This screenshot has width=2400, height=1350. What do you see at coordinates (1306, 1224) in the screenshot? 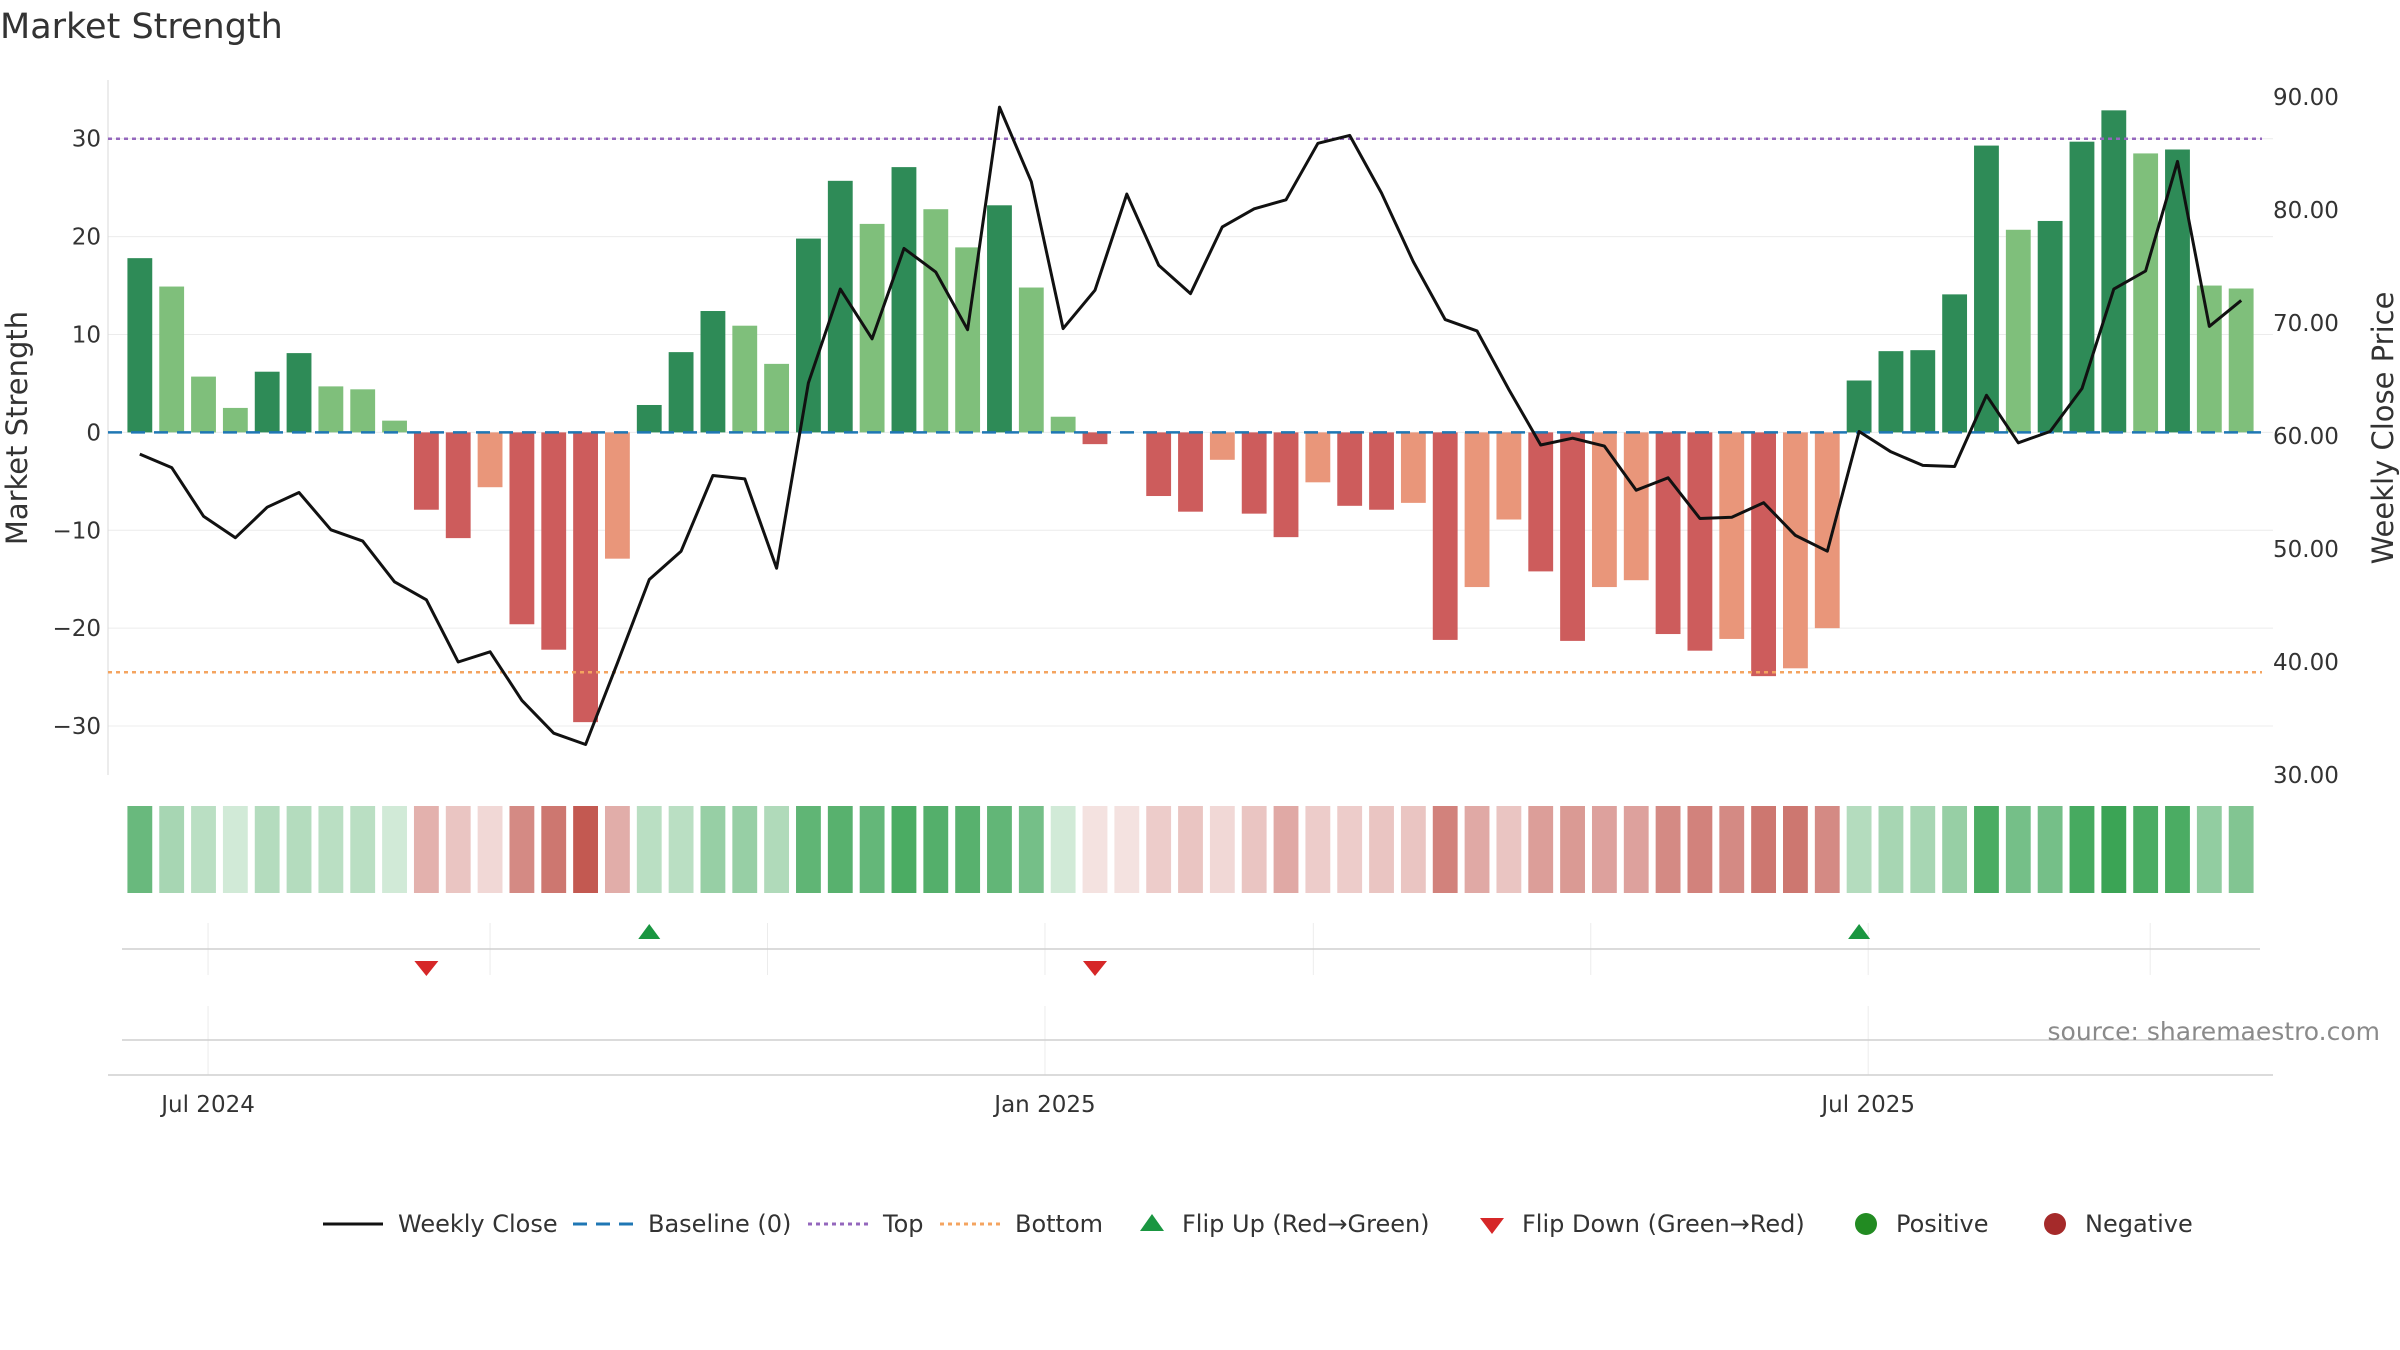
I see `legend-label: Flip Up (Red→Green)` at bounding box center [1306, 1224].